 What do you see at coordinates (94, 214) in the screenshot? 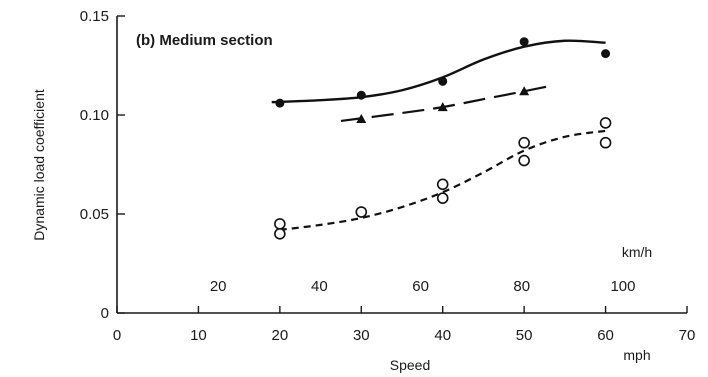
I see `y-tick-label: 0.05` at bounding box center [94, 214].